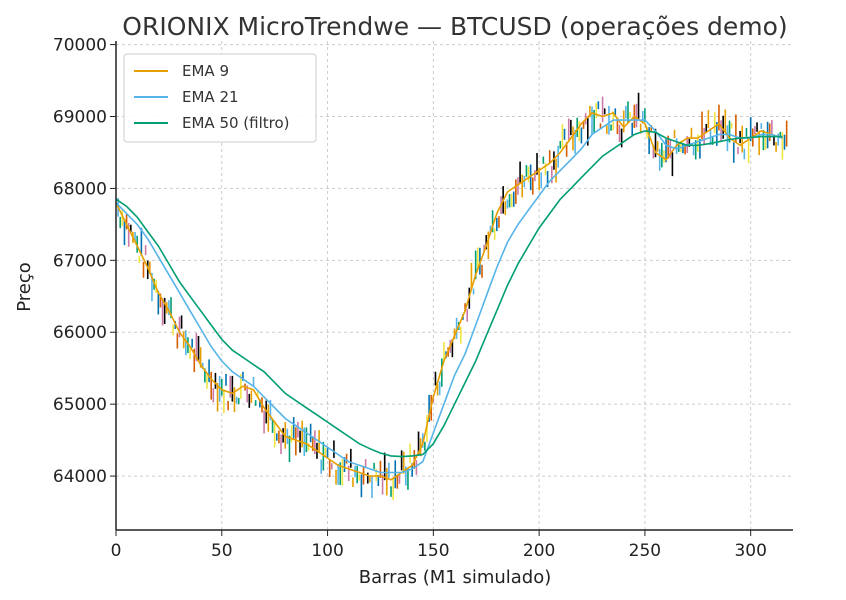  Describe the element at coordinates (205, 71) in the screenshot. I see `legend-label-ema9: EMA 9` at that location.